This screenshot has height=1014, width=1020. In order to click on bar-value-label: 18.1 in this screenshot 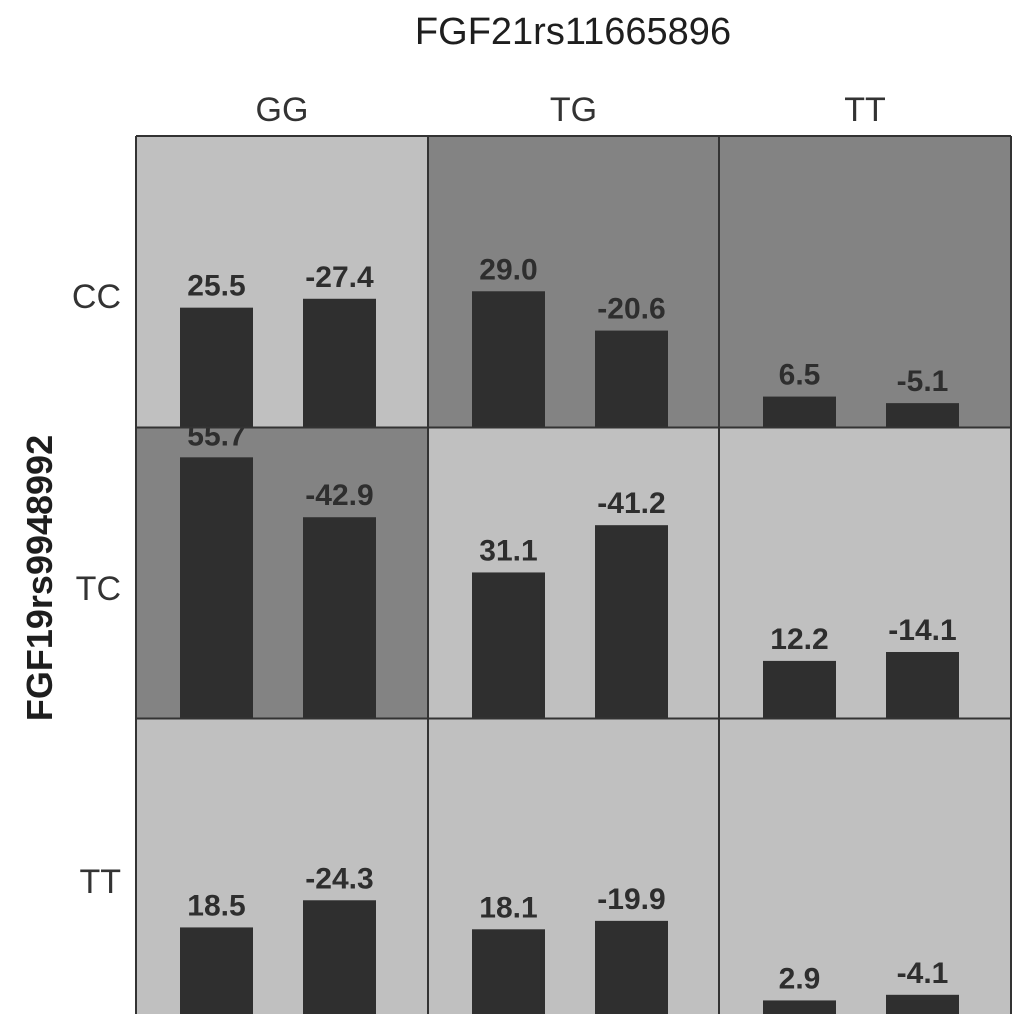, I will do `click(508, 907)`.